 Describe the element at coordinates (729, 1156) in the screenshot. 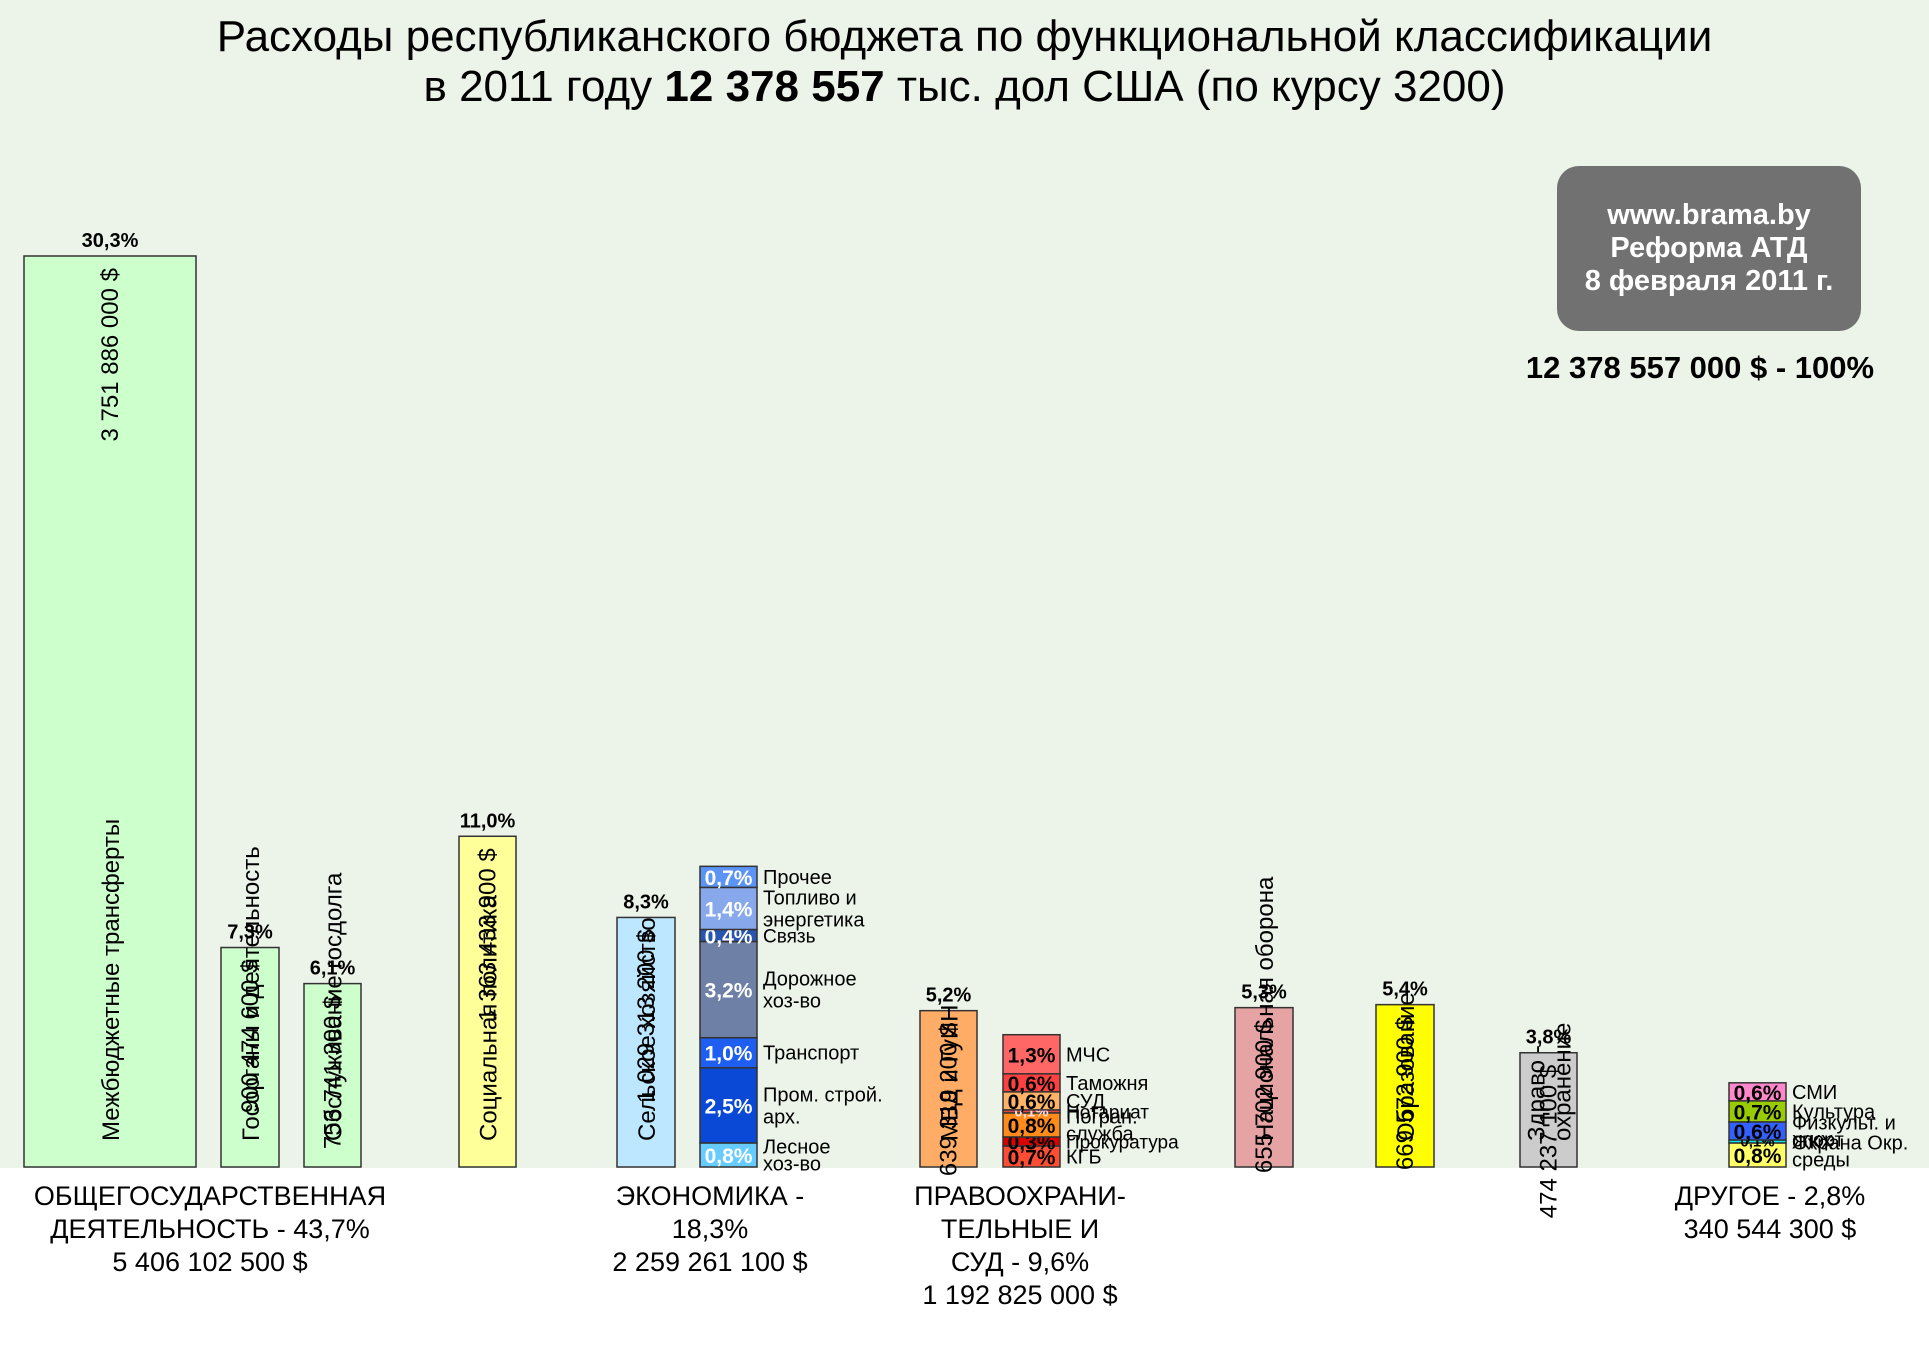

I see `stack-pct-label-economy-1: 0,8%` at that location.